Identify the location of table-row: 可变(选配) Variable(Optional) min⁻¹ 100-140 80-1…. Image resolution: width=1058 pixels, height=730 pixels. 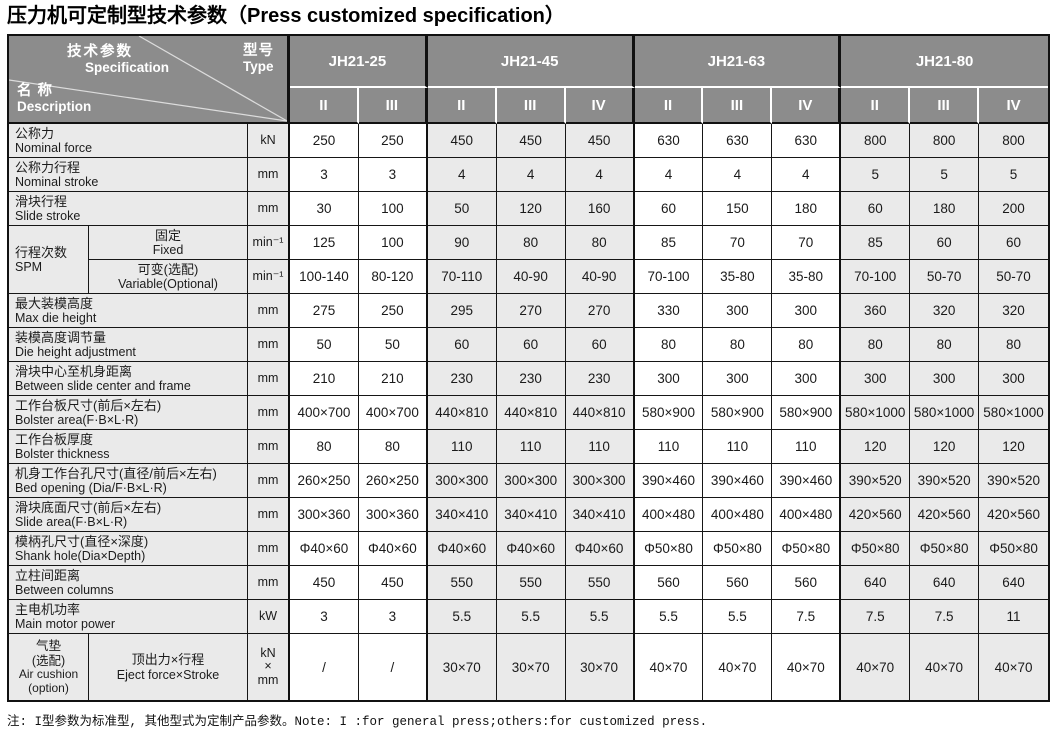
(528, 277).